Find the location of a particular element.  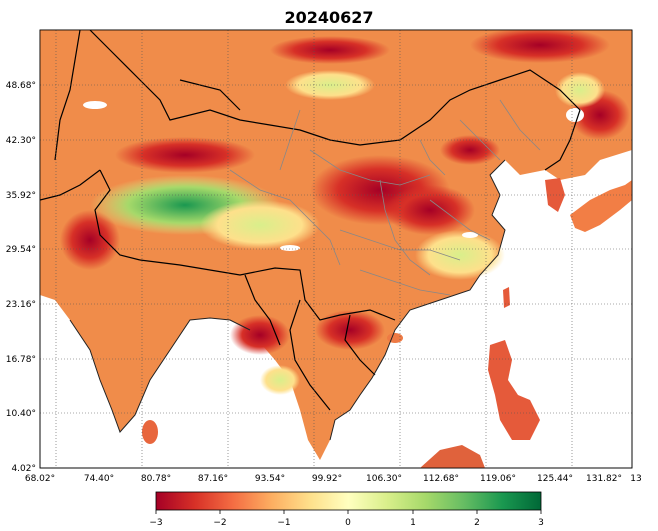

colorbar-gradient is located at coordinates (348, 501).